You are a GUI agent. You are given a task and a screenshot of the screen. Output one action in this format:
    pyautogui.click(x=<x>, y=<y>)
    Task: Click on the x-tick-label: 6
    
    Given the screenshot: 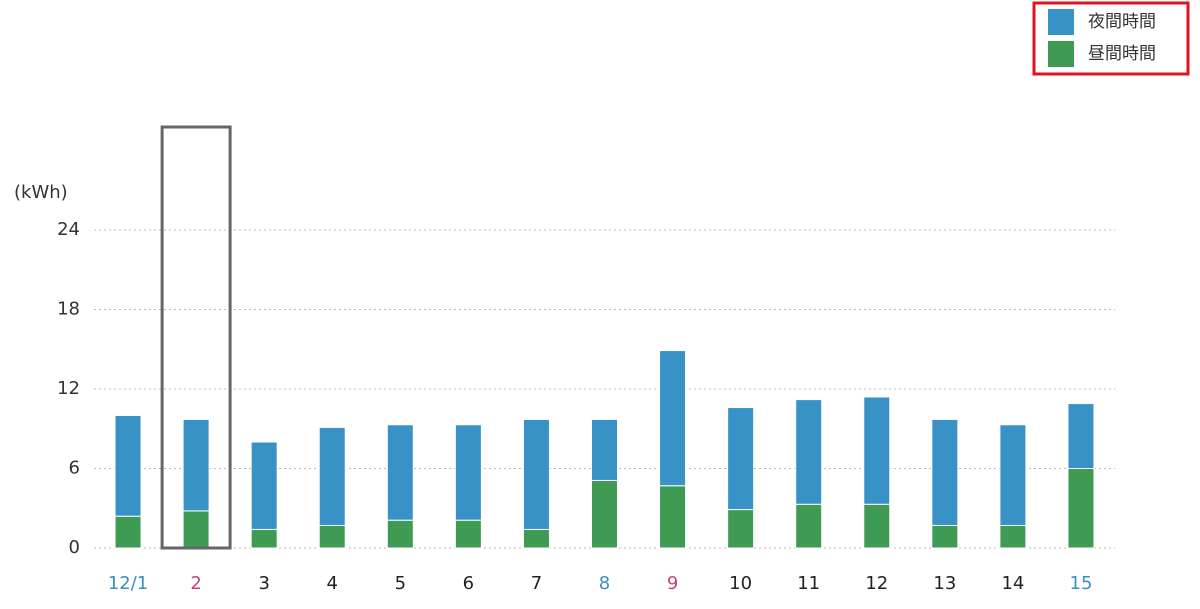 What is the action you would take?
    pyautogui.click(x=468, y=583)
    